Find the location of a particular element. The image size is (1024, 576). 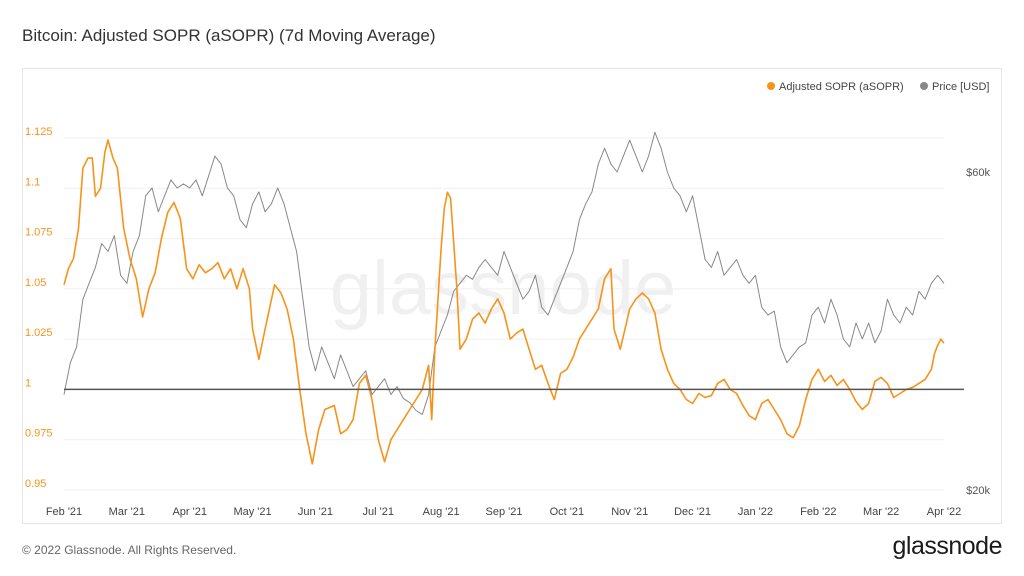

x-tick-label: Sep '21 is located at coordinates (504, 512).